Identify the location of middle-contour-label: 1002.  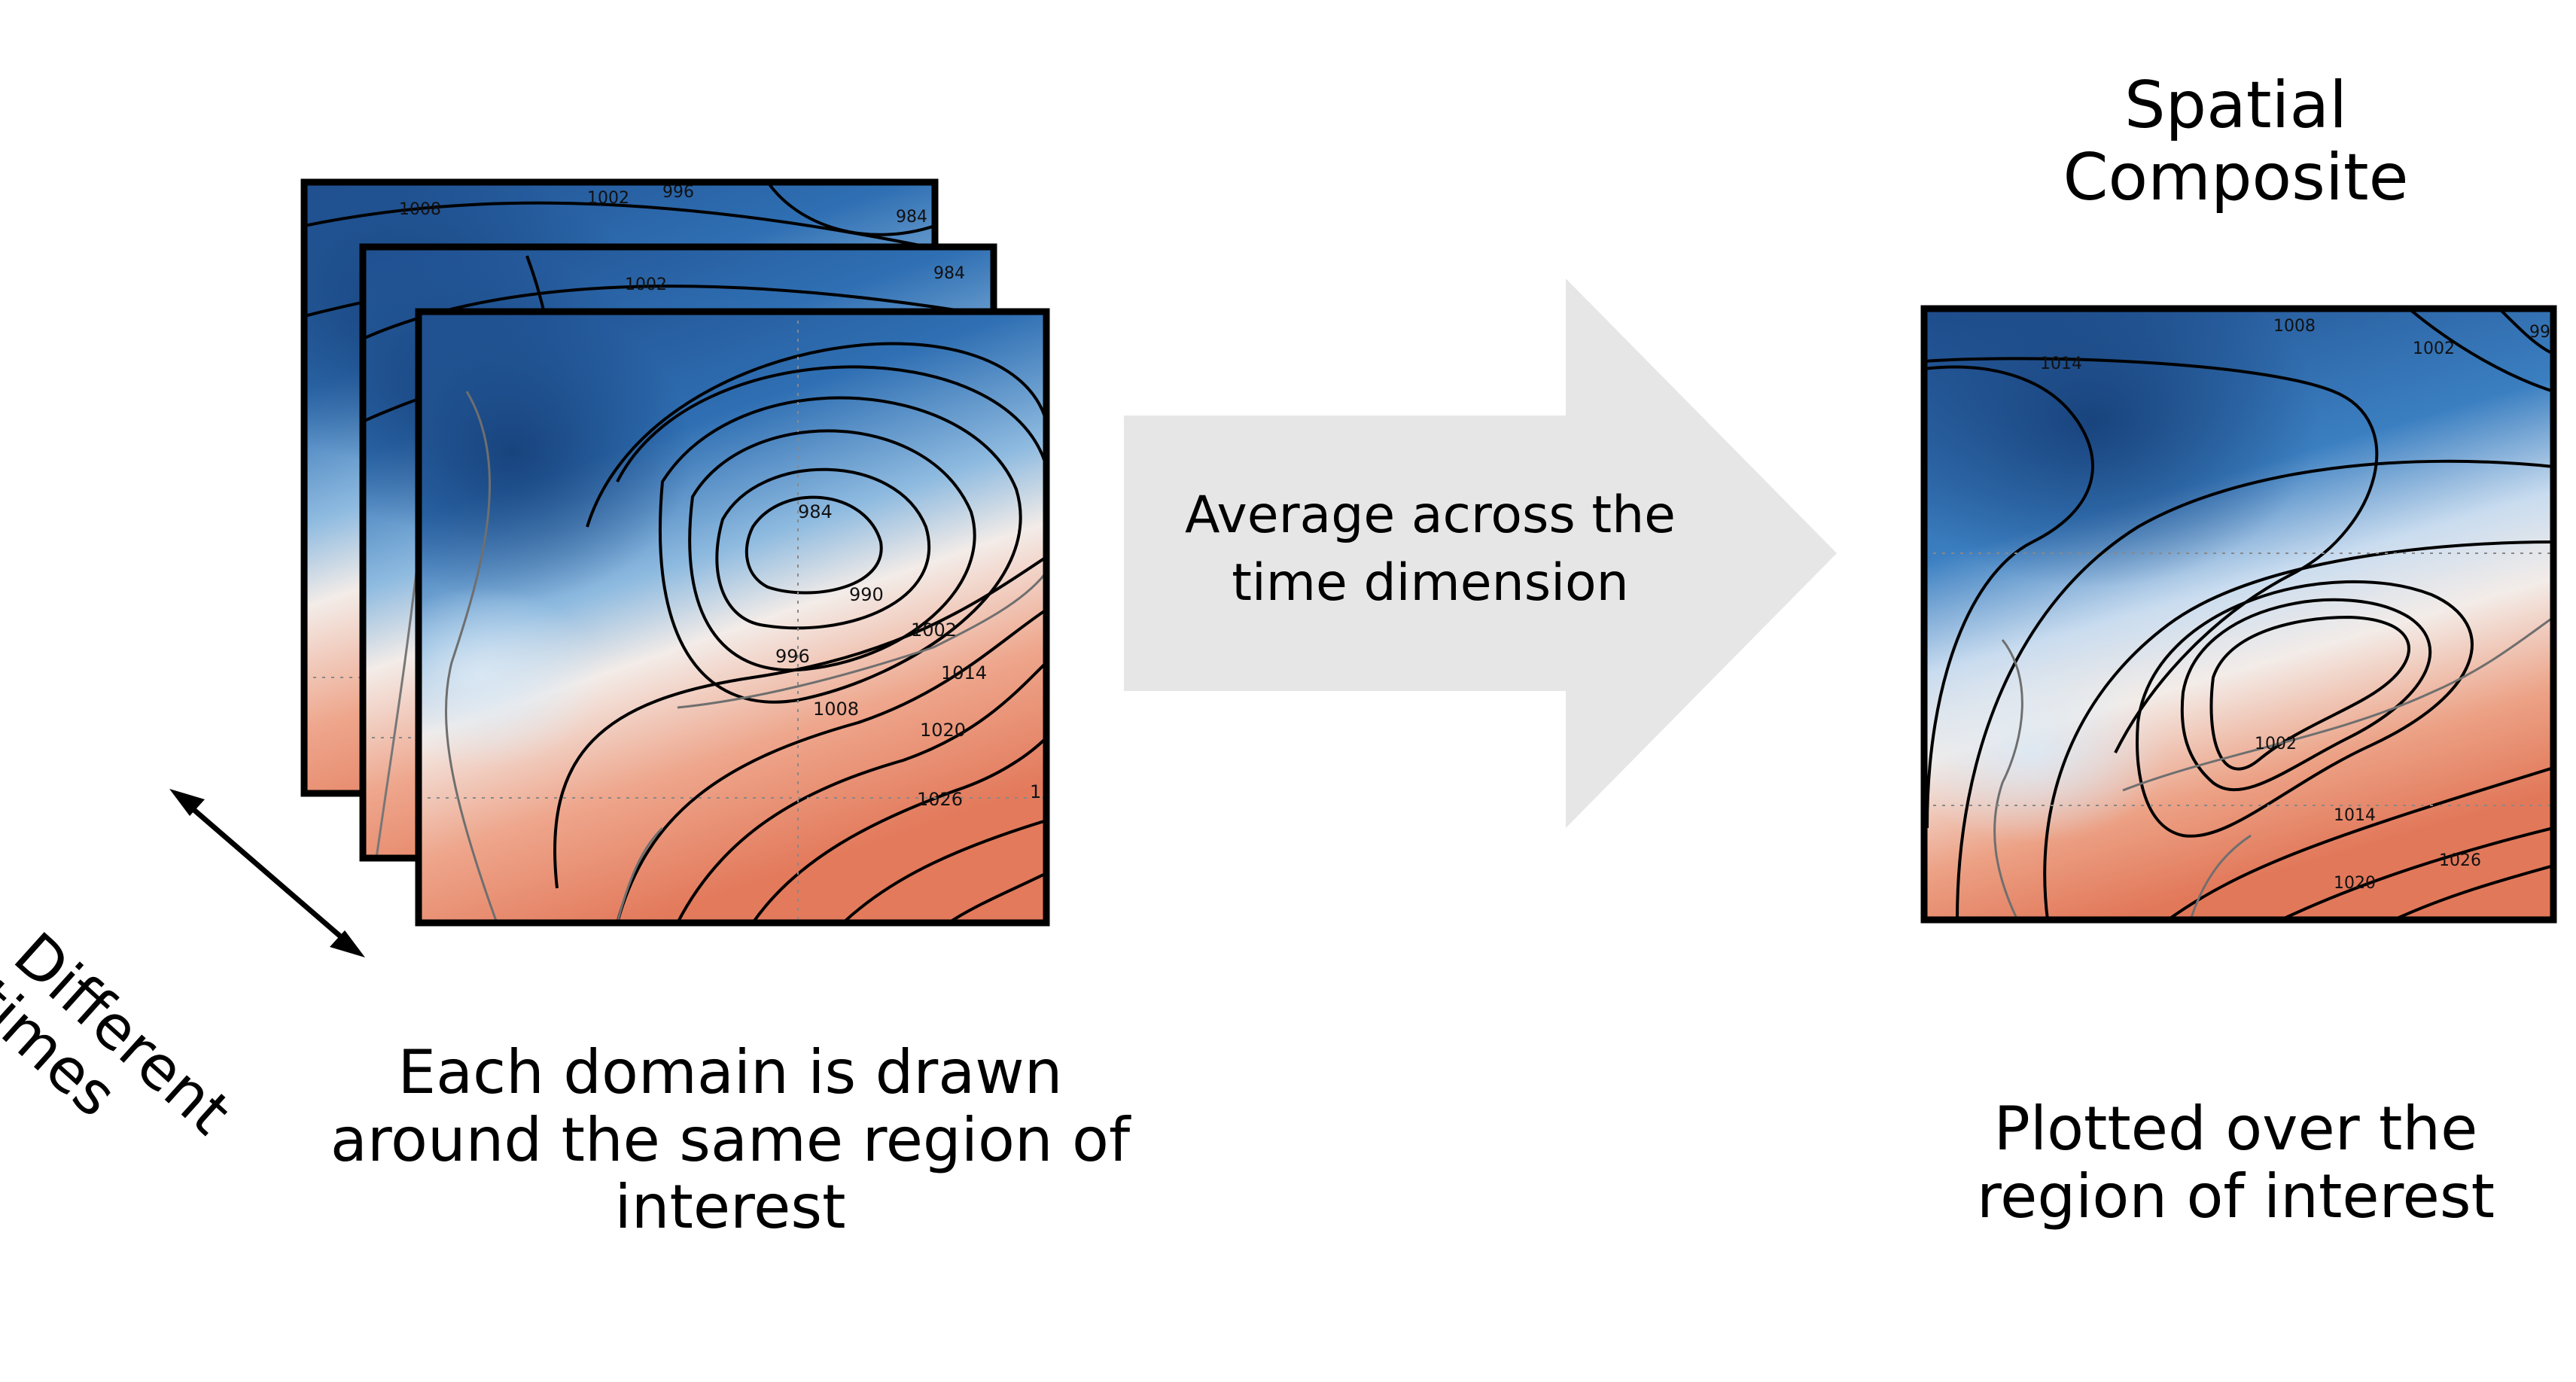
(646, 284).